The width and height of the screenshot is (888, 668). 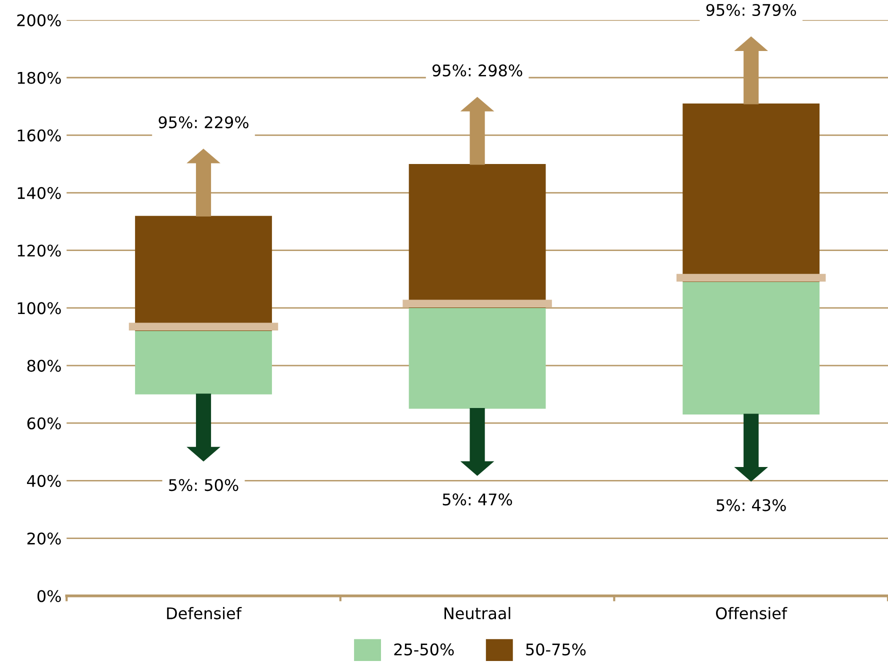 I want to click on y-tick-label: 200%, so click(x=39, y=20).